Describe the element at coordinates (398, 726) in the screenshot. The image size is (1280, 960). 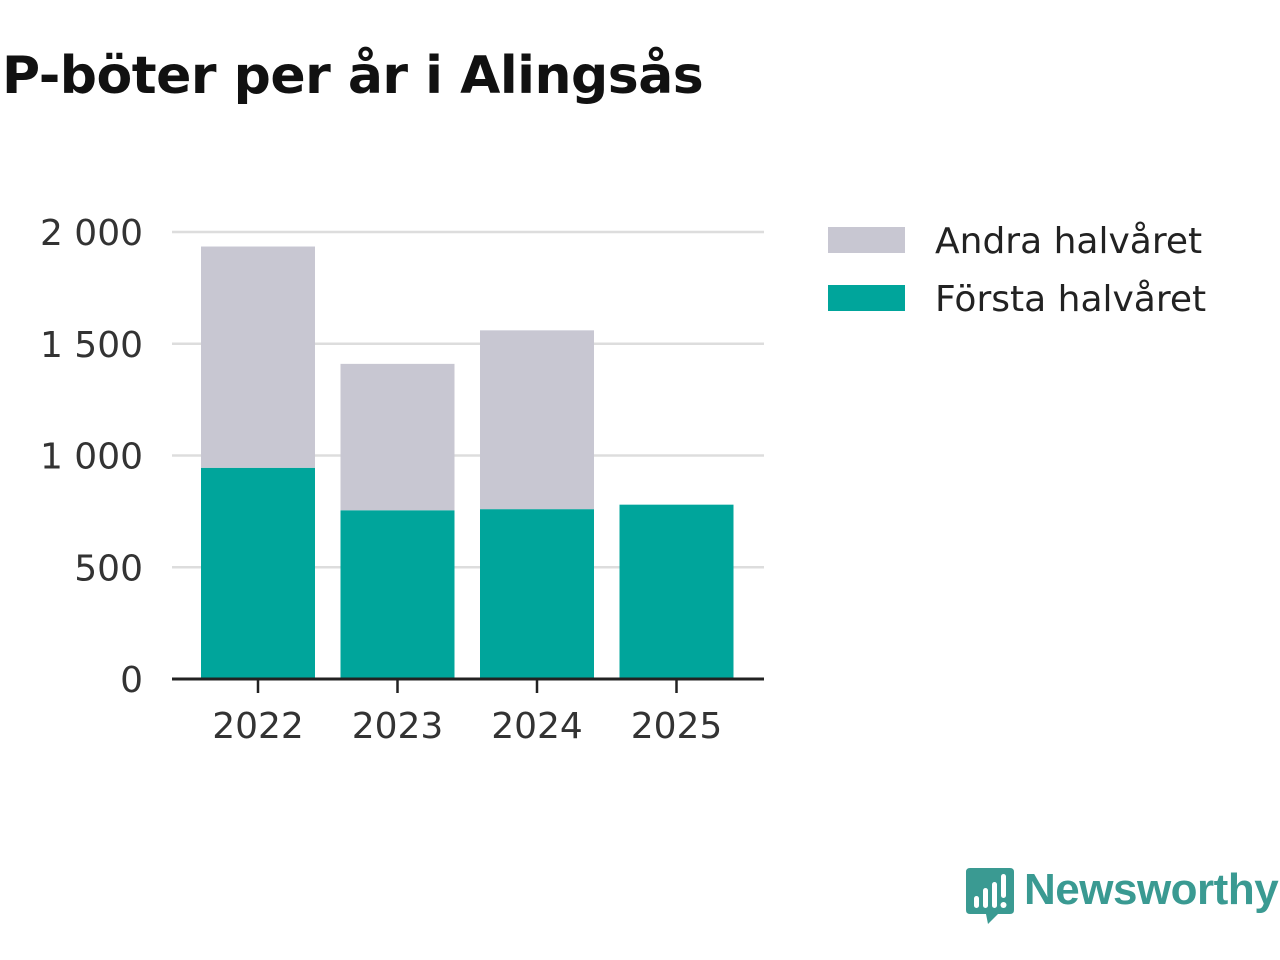
I see `x-tick-label: 2023` at that location.